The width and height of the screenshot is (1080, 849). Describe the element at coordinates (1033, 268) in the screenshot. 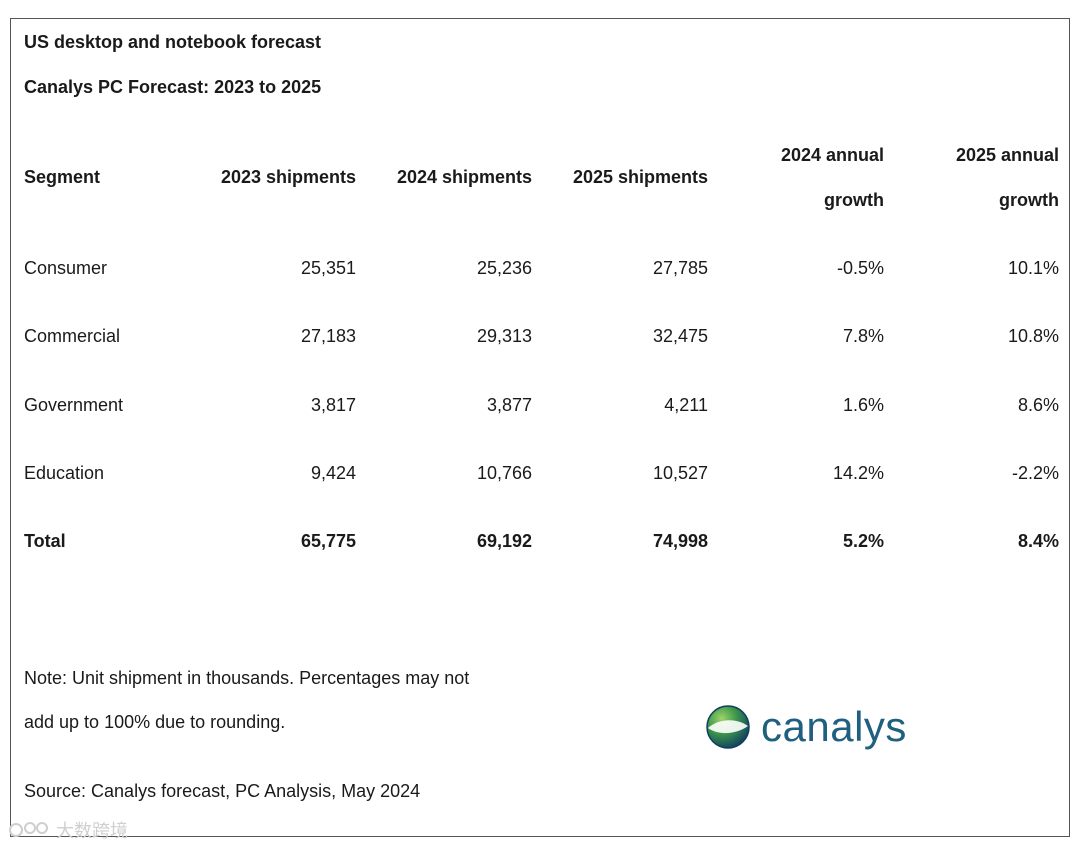

I see `table-cell: 10.1%` at that location.